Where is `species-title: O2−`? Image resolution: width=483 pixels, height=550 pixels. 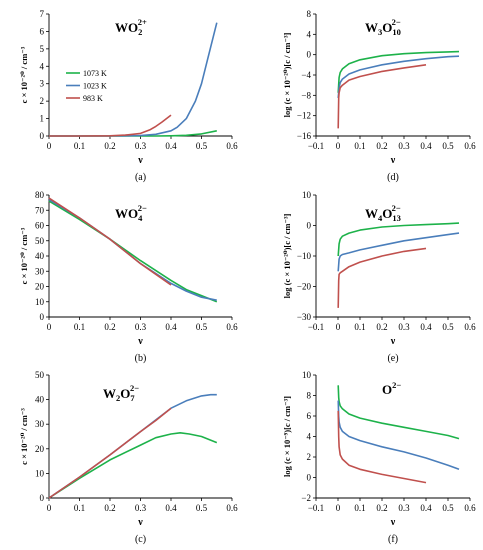
species-title: O2− is located at coordinates (391, 388).